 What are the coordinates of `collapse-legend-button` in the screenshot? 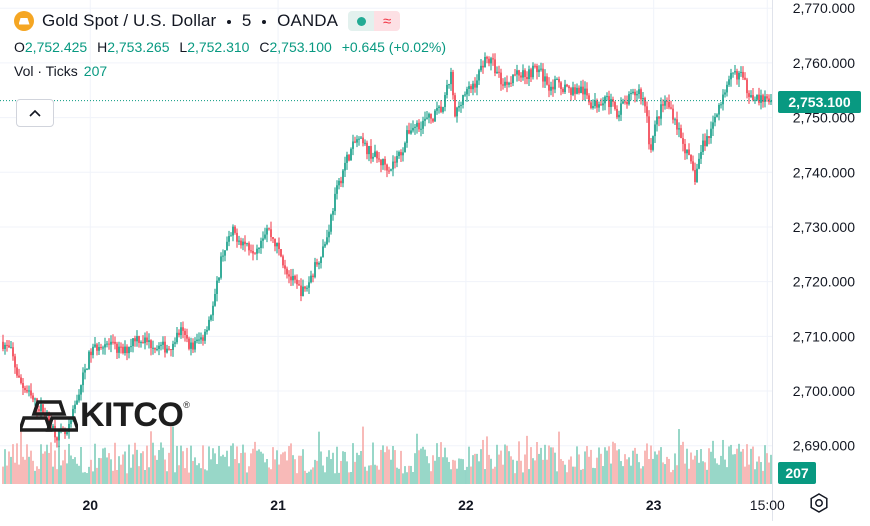 It's located at (35, 113).